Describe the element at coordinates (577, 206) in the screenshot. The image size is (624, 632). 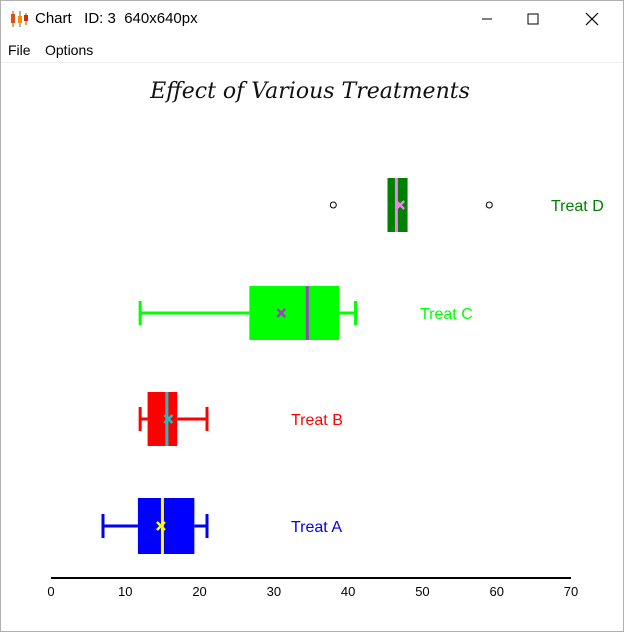
I see `series-label: Treat D` at that location.